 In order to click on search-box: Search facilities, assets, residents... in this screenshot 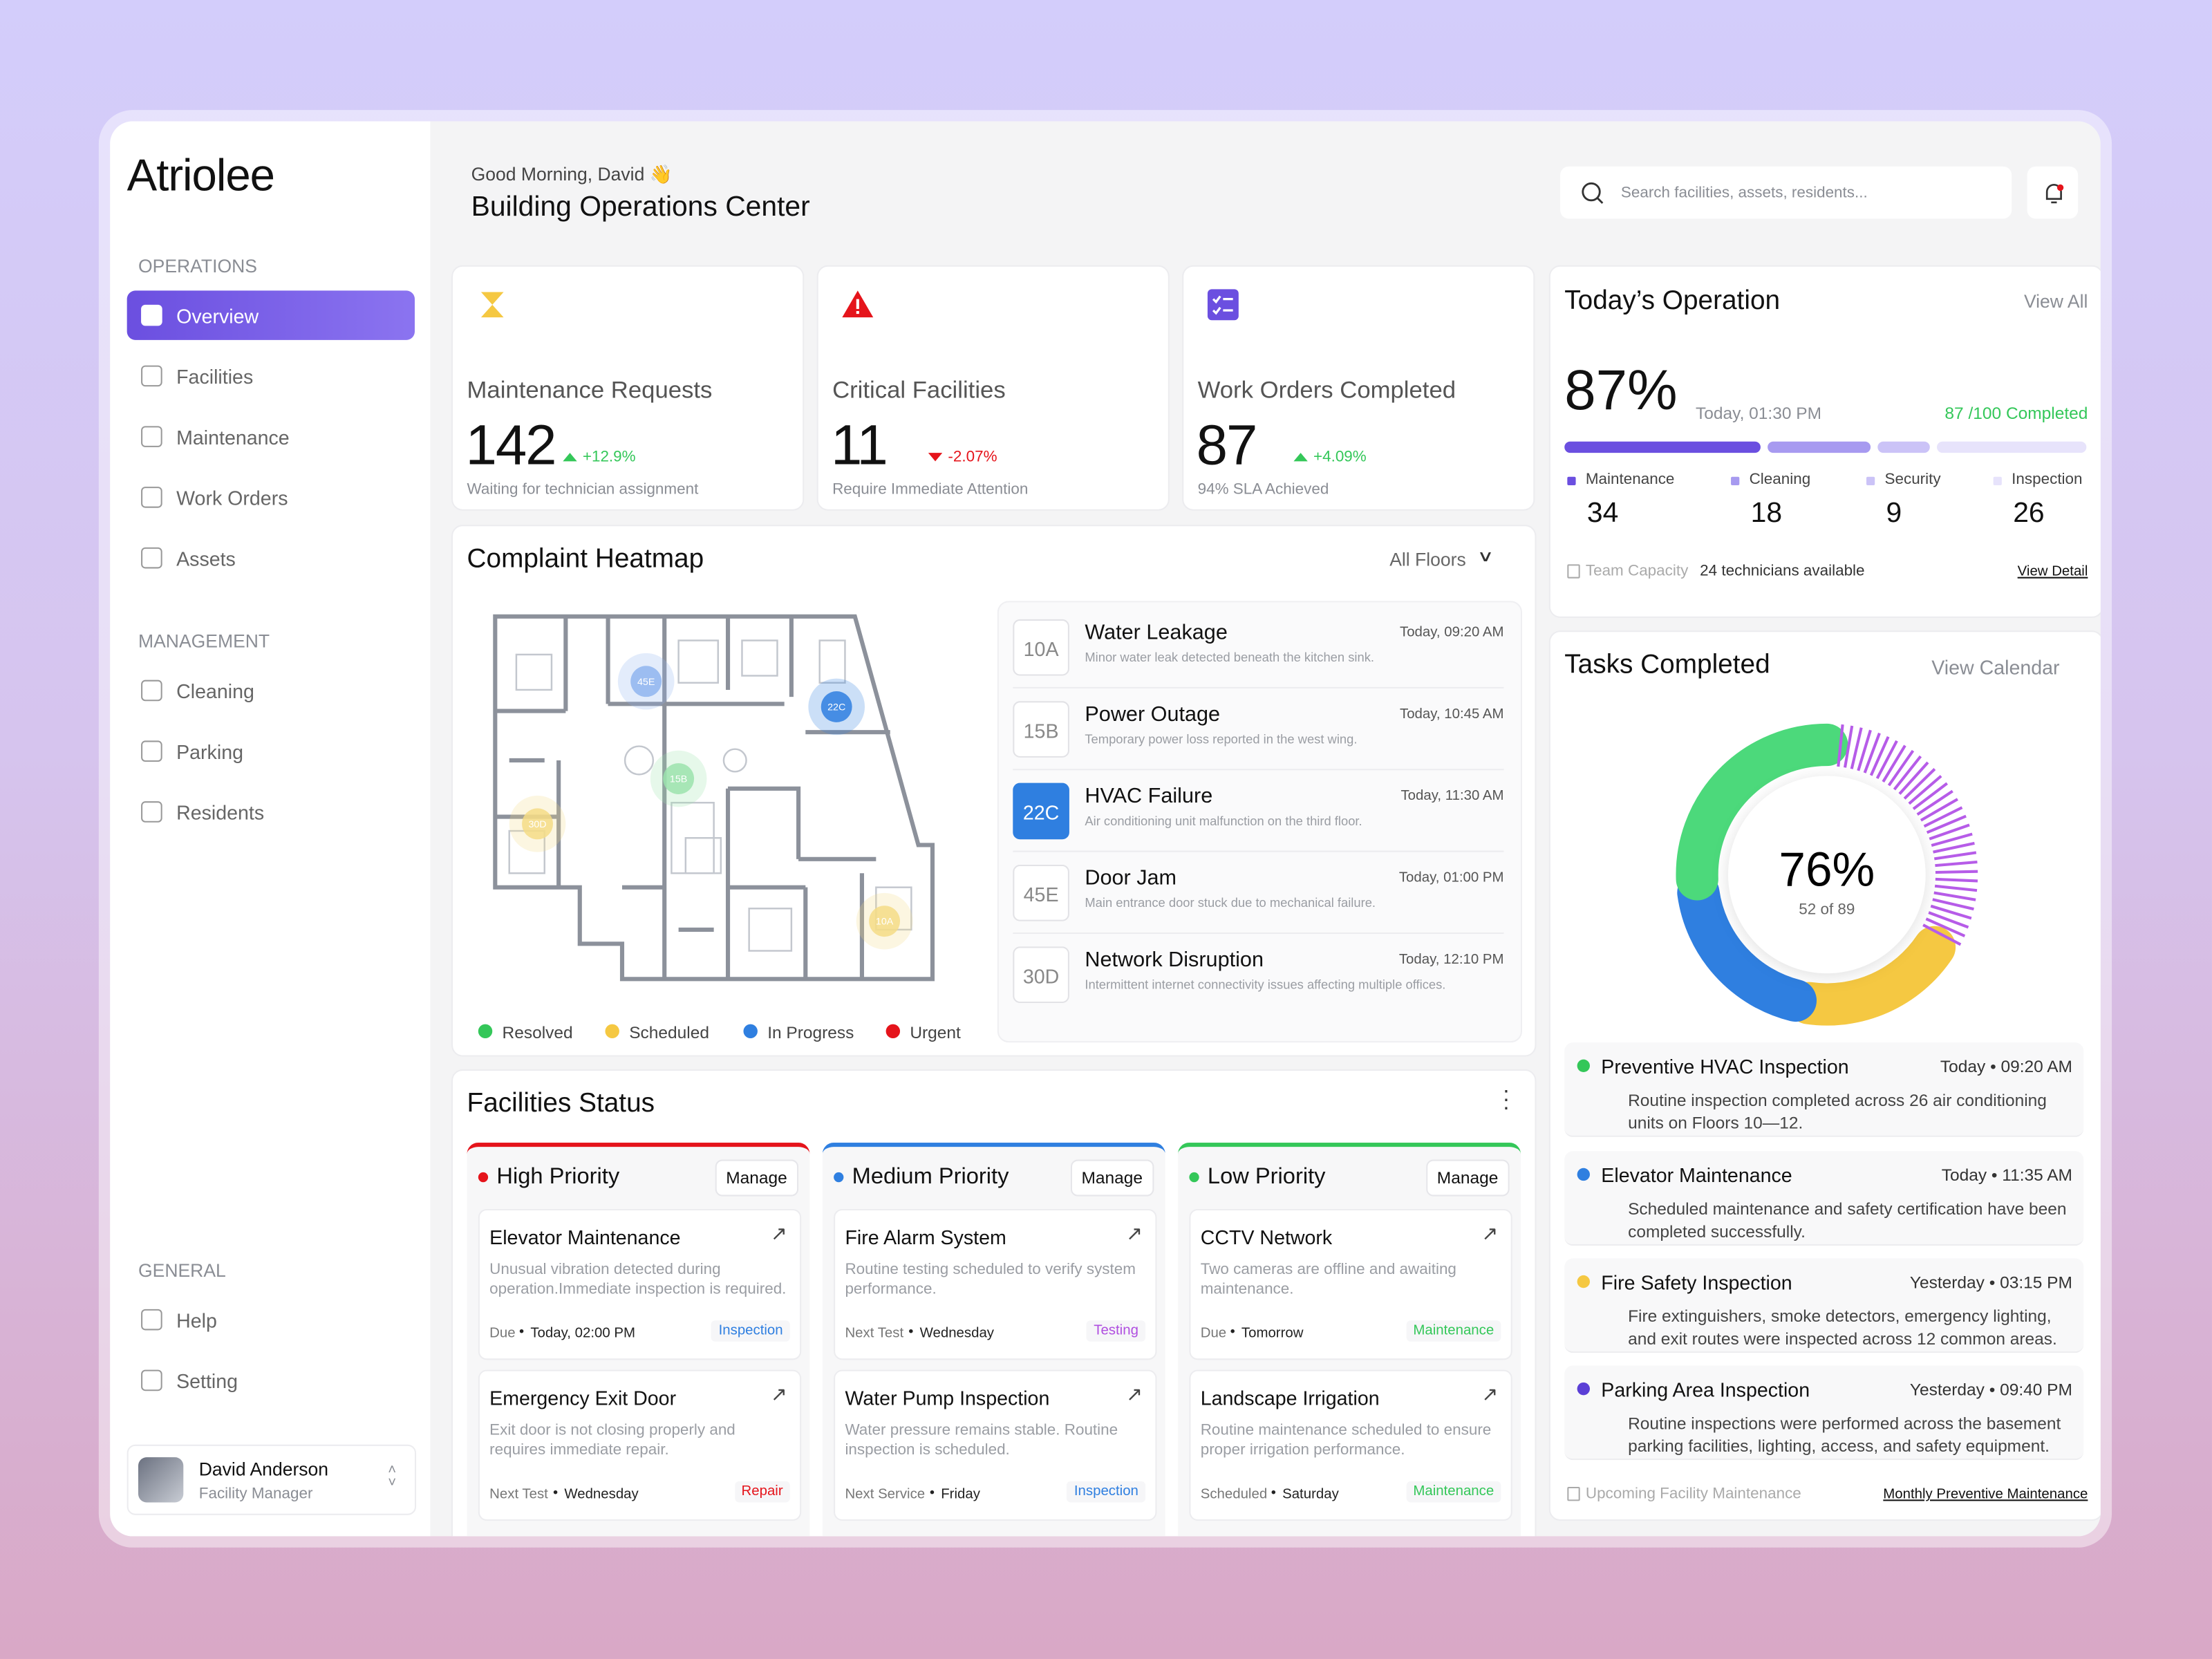, I will do `click(1786, 192)`.